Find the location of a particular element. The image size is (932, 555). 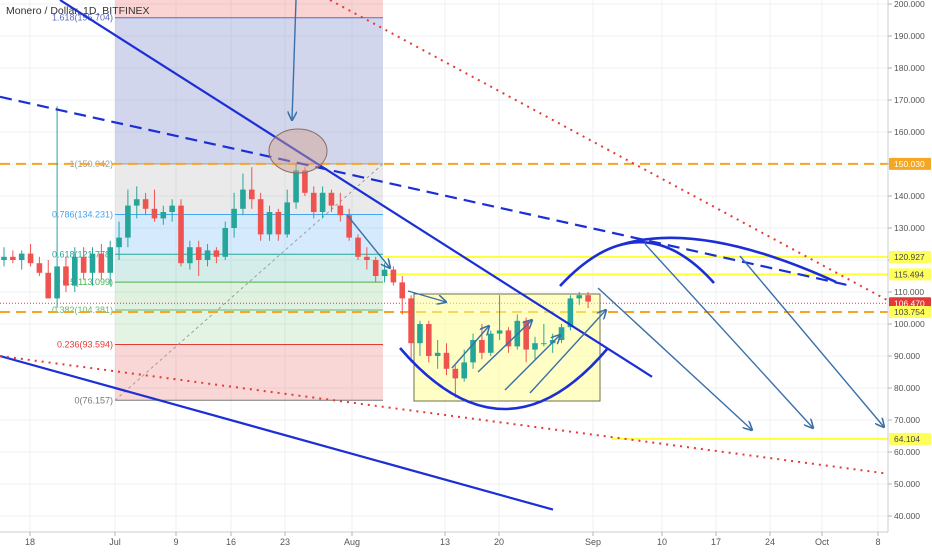

price-tick-label: 130.000 is located at coordinates (909, 228).